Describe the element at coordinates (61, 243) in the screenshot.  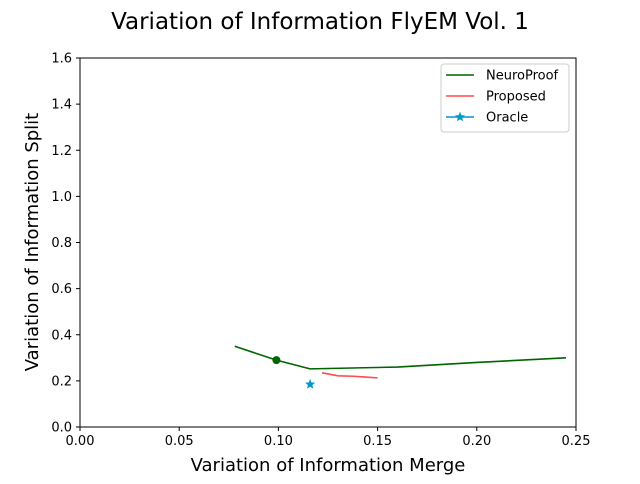
I see `y-tick-label: 0.8` at that location.